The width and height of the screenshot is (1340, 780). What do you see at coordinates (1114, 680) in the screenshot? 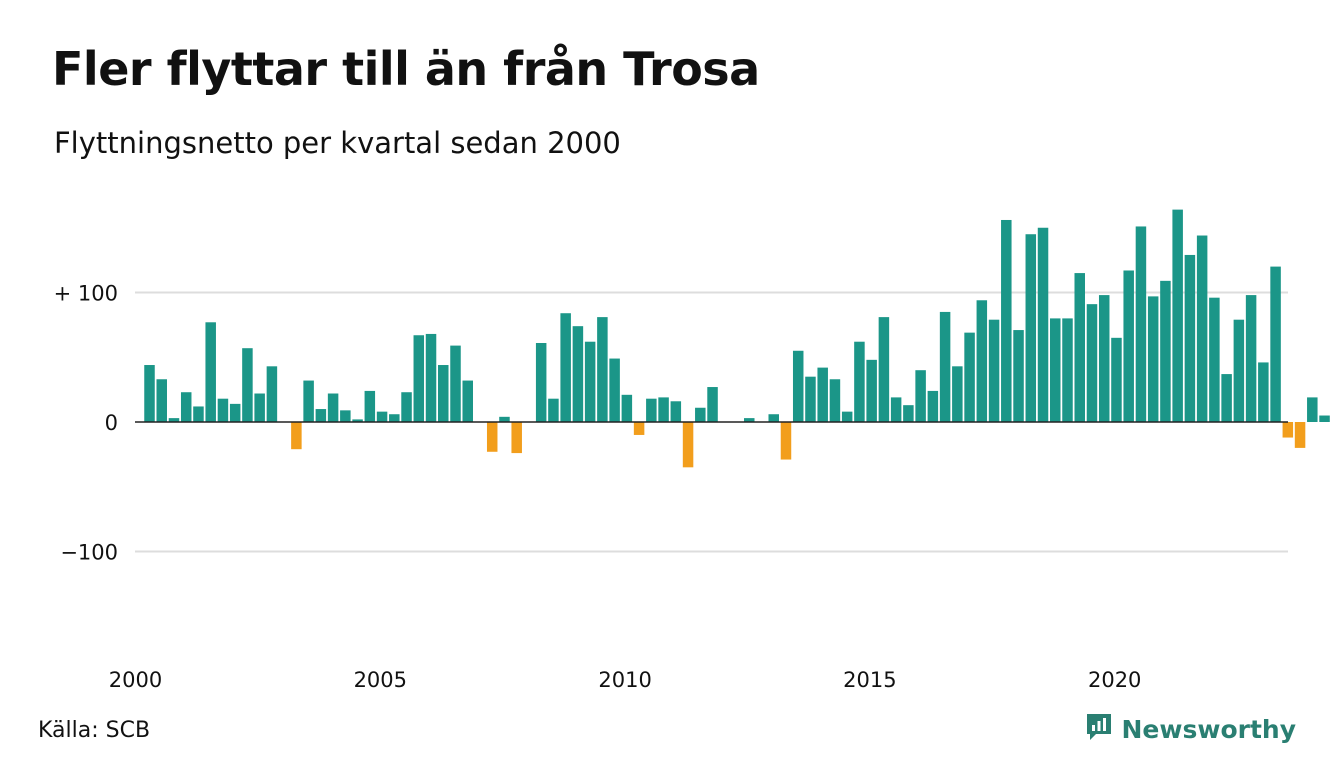
I see `x-tick-label: 2020` at bounding box center [1114, 680].